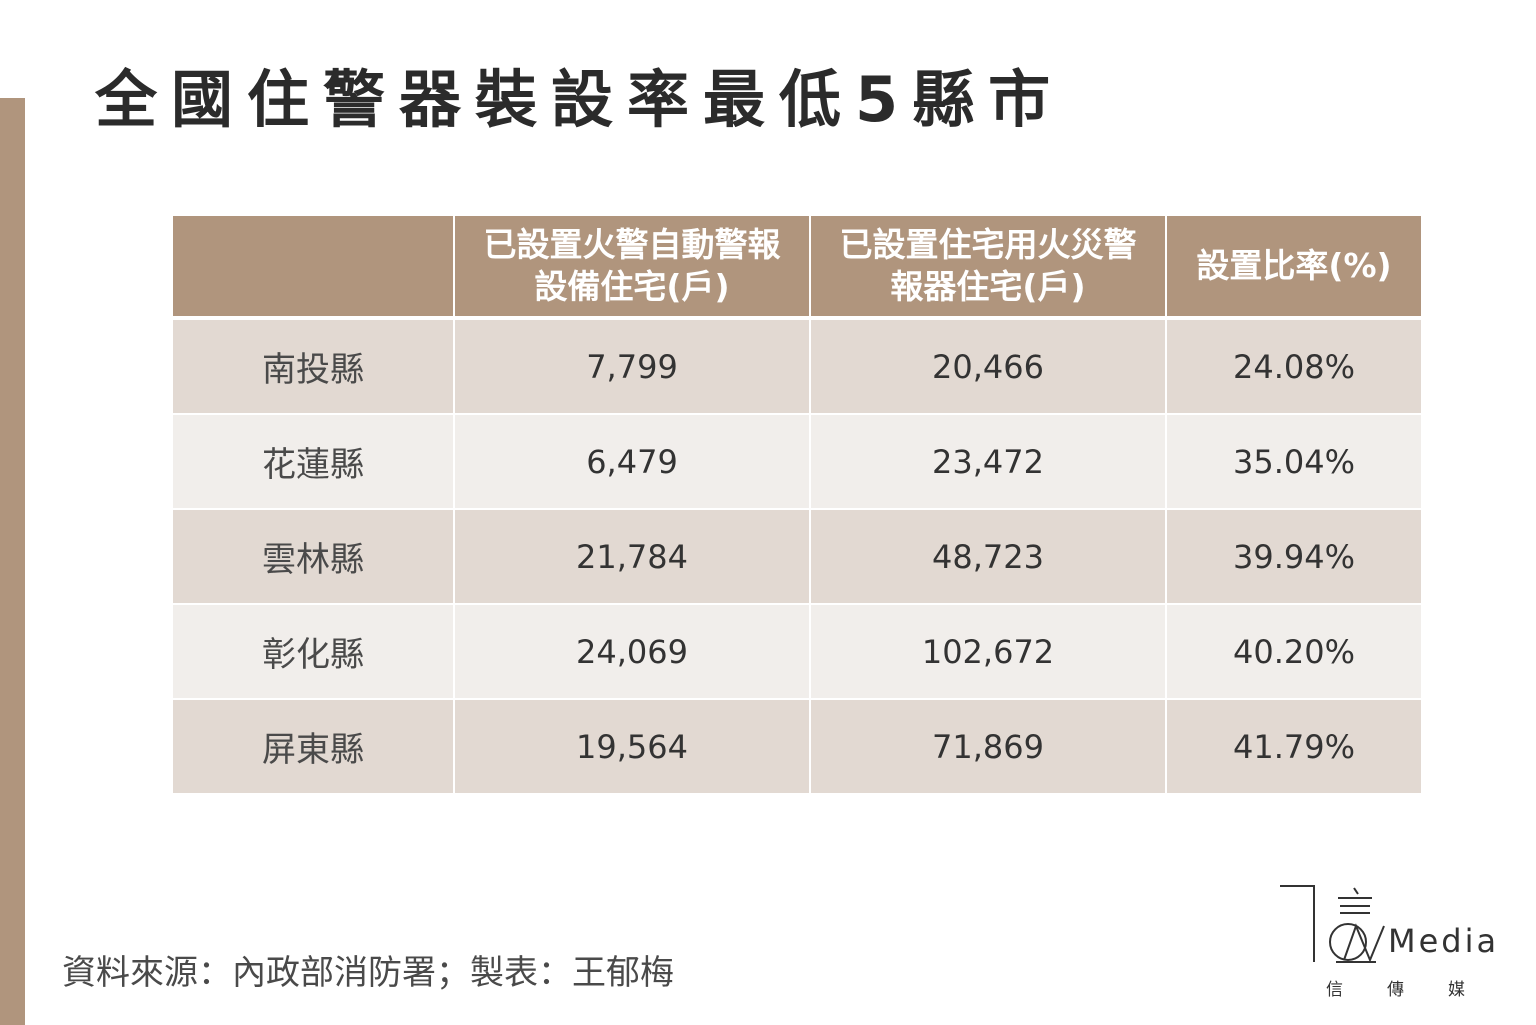 The image size is (1536, 1025). What do you see at coordinates (1332, 924) in the screenshot?
I see `logo-mark-icon` at bounding box center [1332, 924].